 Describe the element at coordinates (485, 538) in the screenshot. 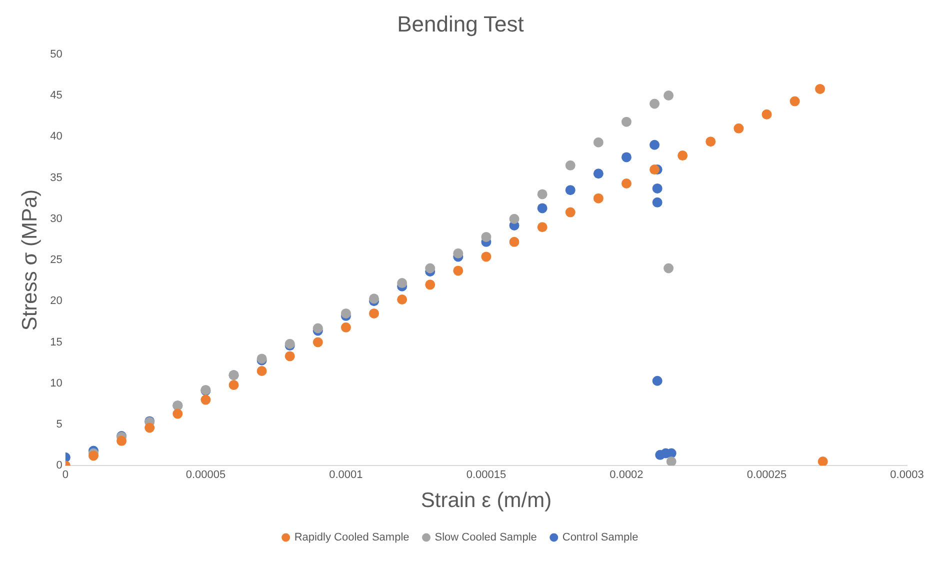

I see `legend-label: Slow Cooled Sample` at that location.